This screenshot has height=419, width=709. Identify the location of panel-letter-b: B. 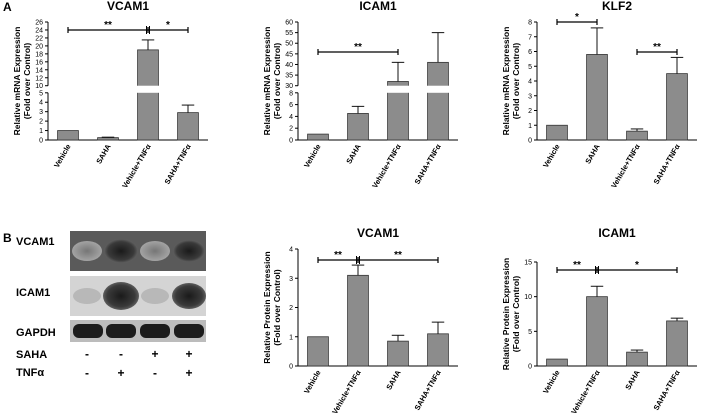
(7, 238).